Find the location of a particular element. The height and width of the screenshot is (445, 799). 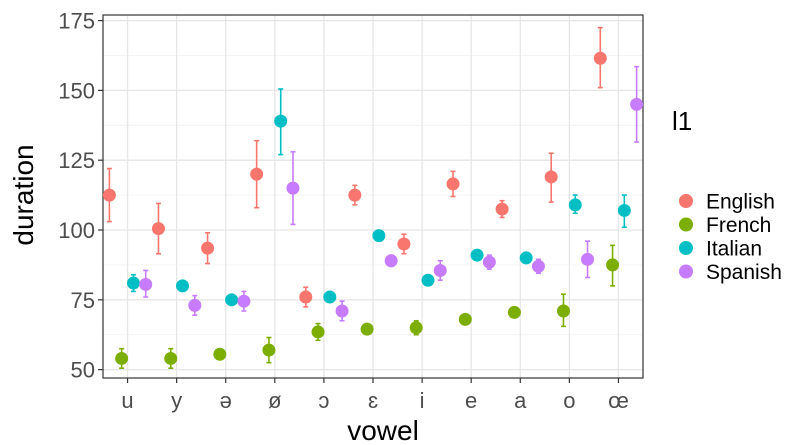

x-tick-label: o is located at coordinates (569, 400).